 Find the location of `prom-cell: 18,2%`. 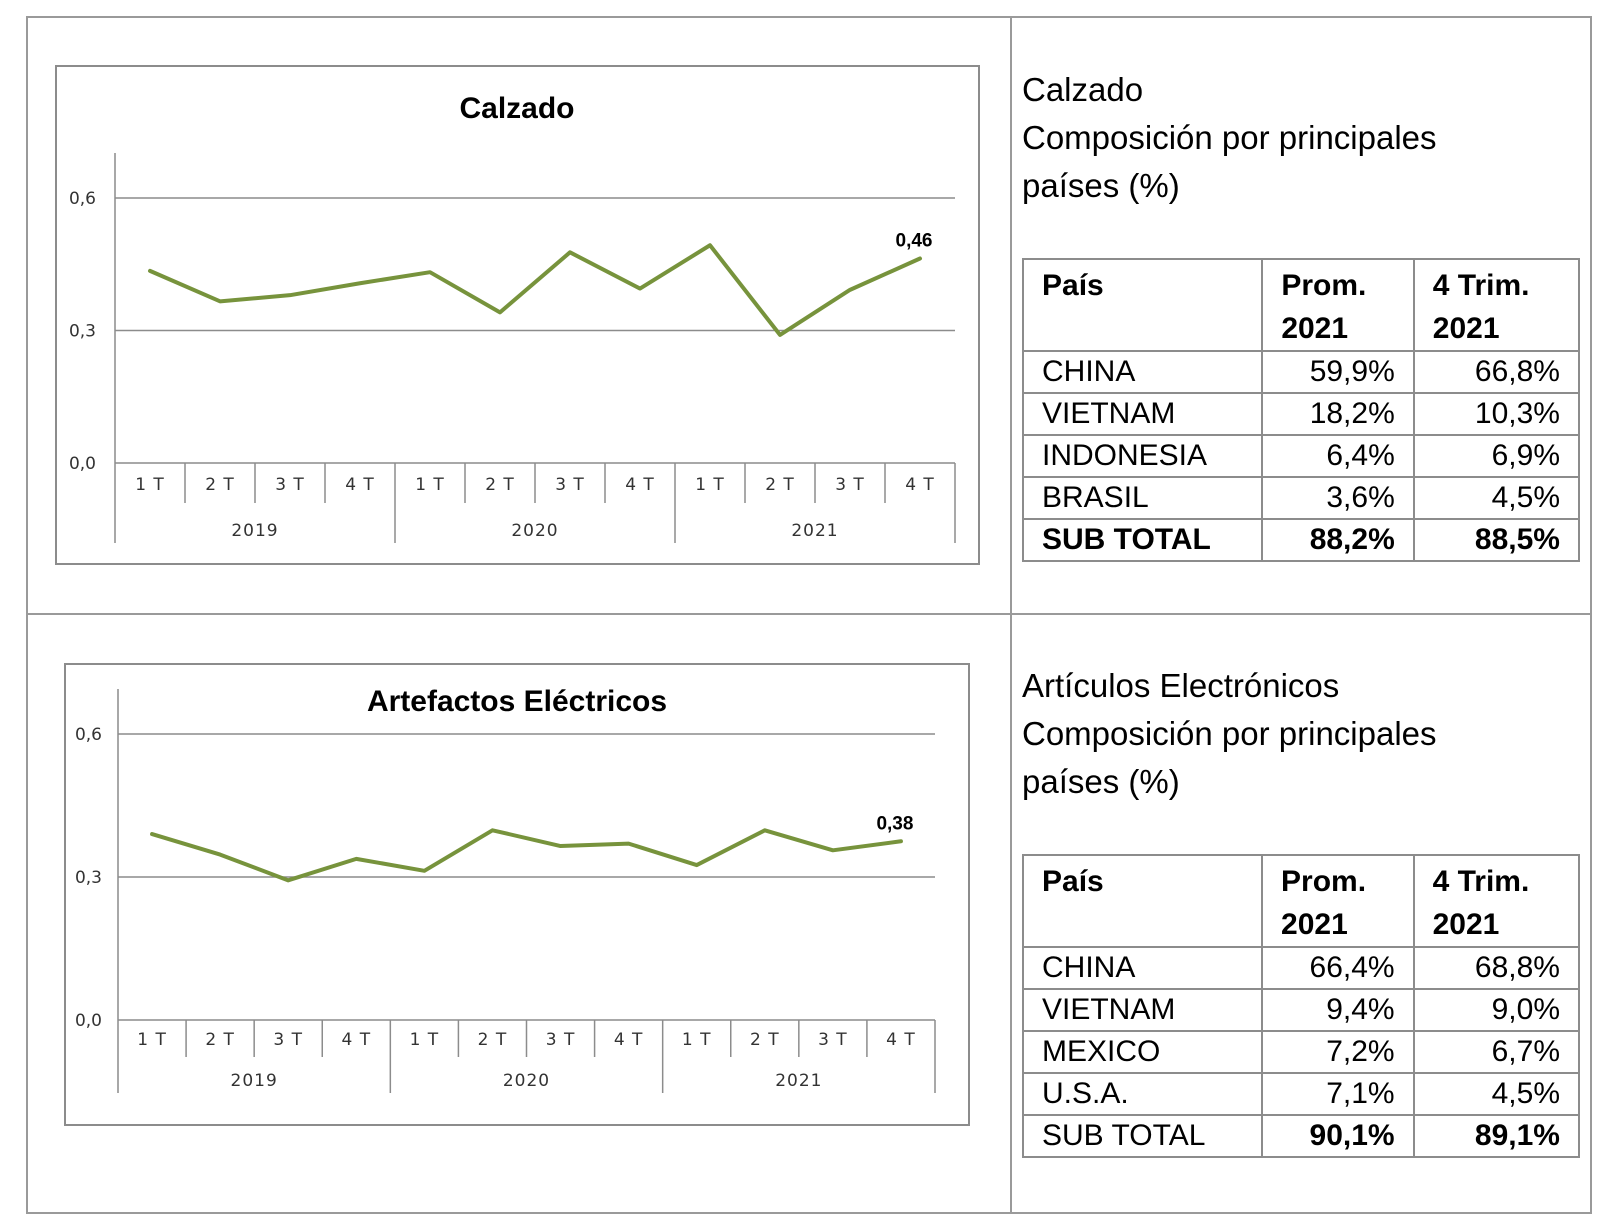

prom-cell: 18,2% is located at coordinates (1338, 414).